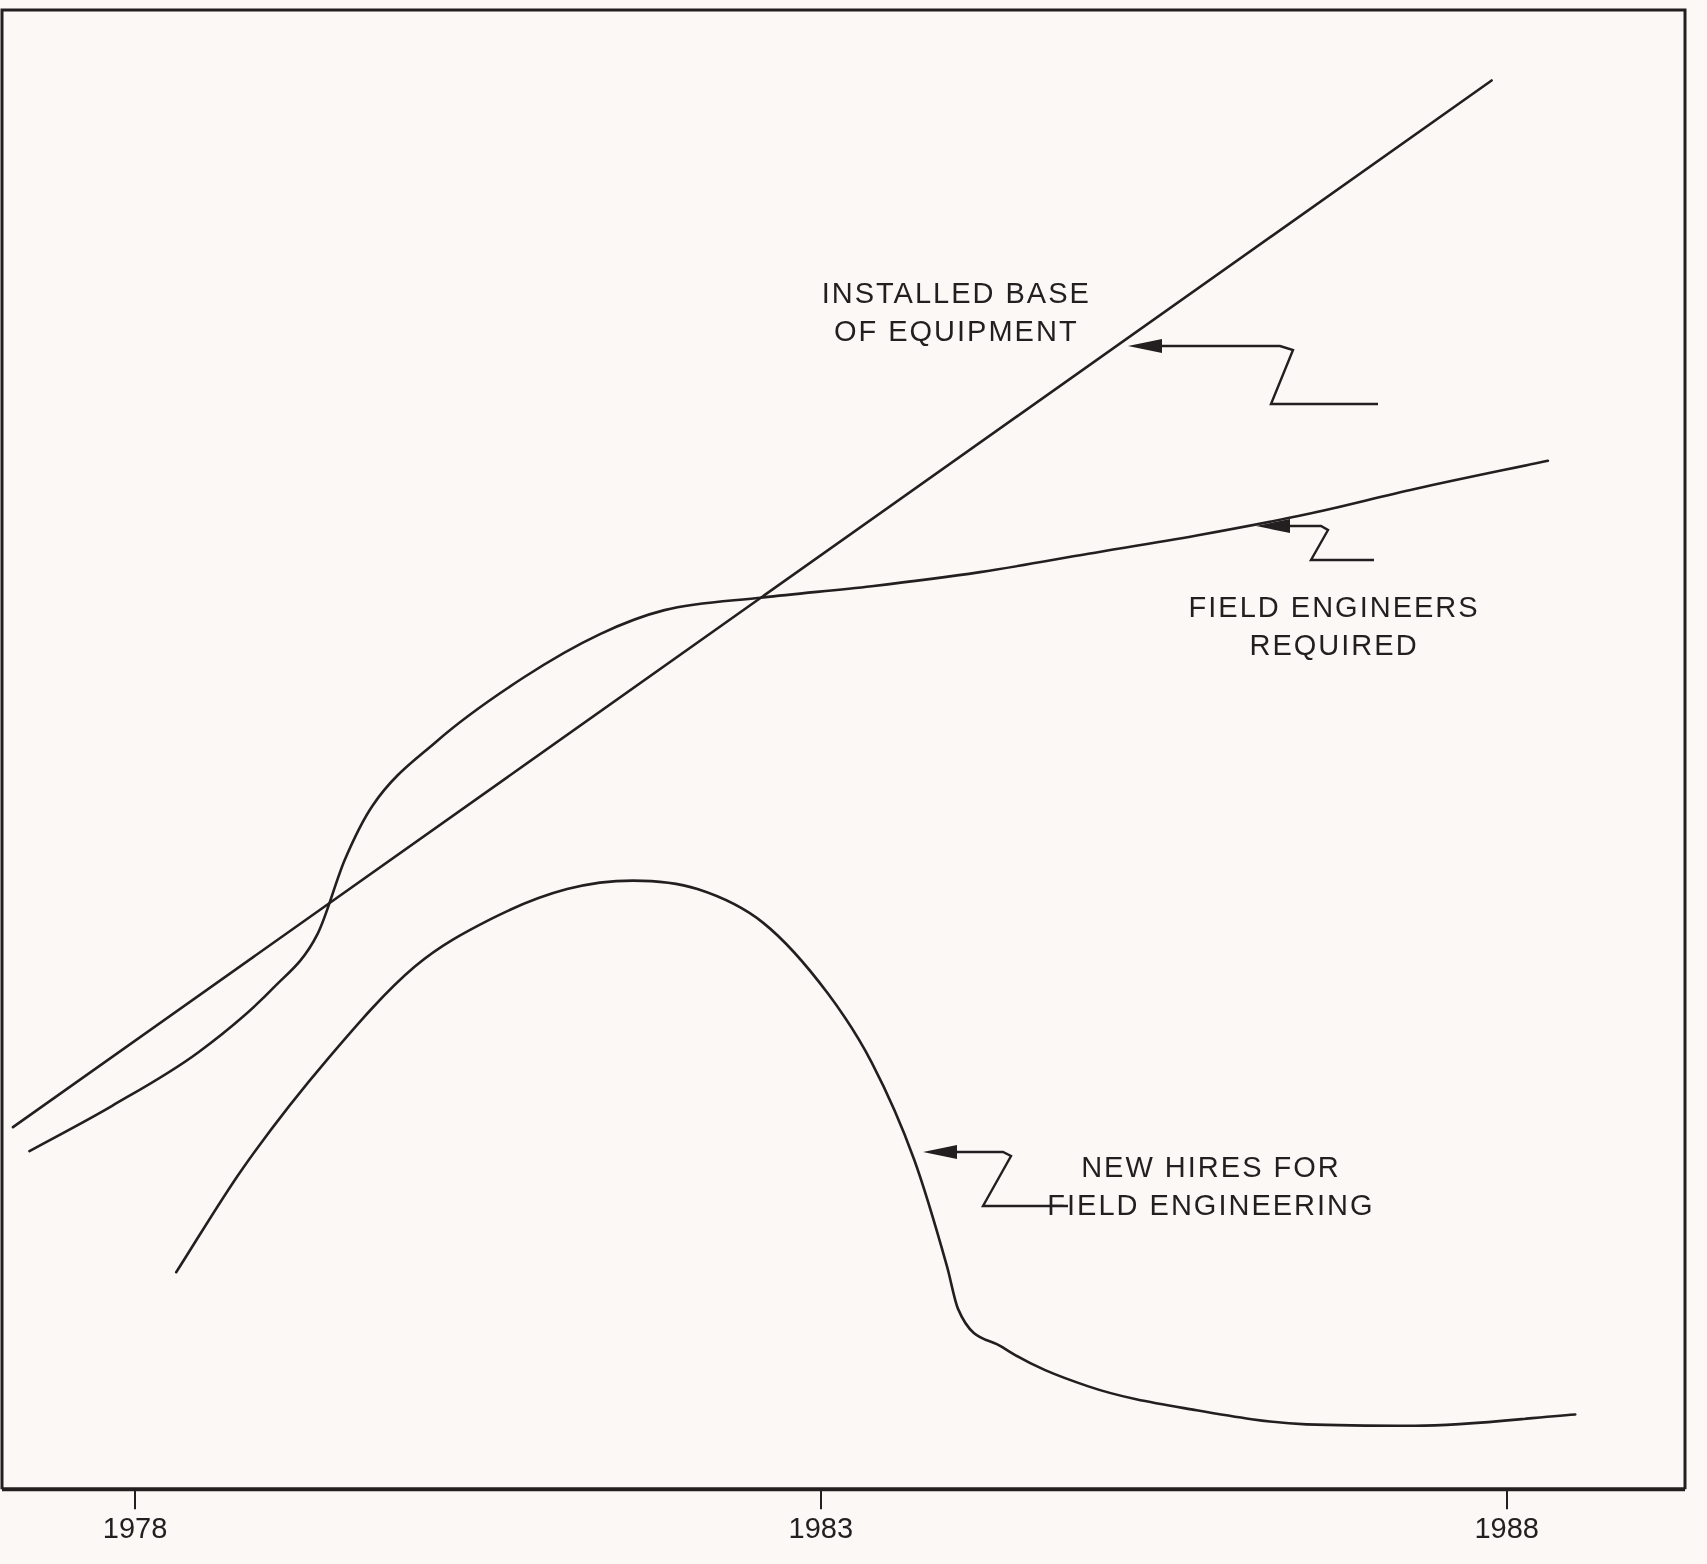  I want to click on x-tick-label: 1983, so click(821, 1527).